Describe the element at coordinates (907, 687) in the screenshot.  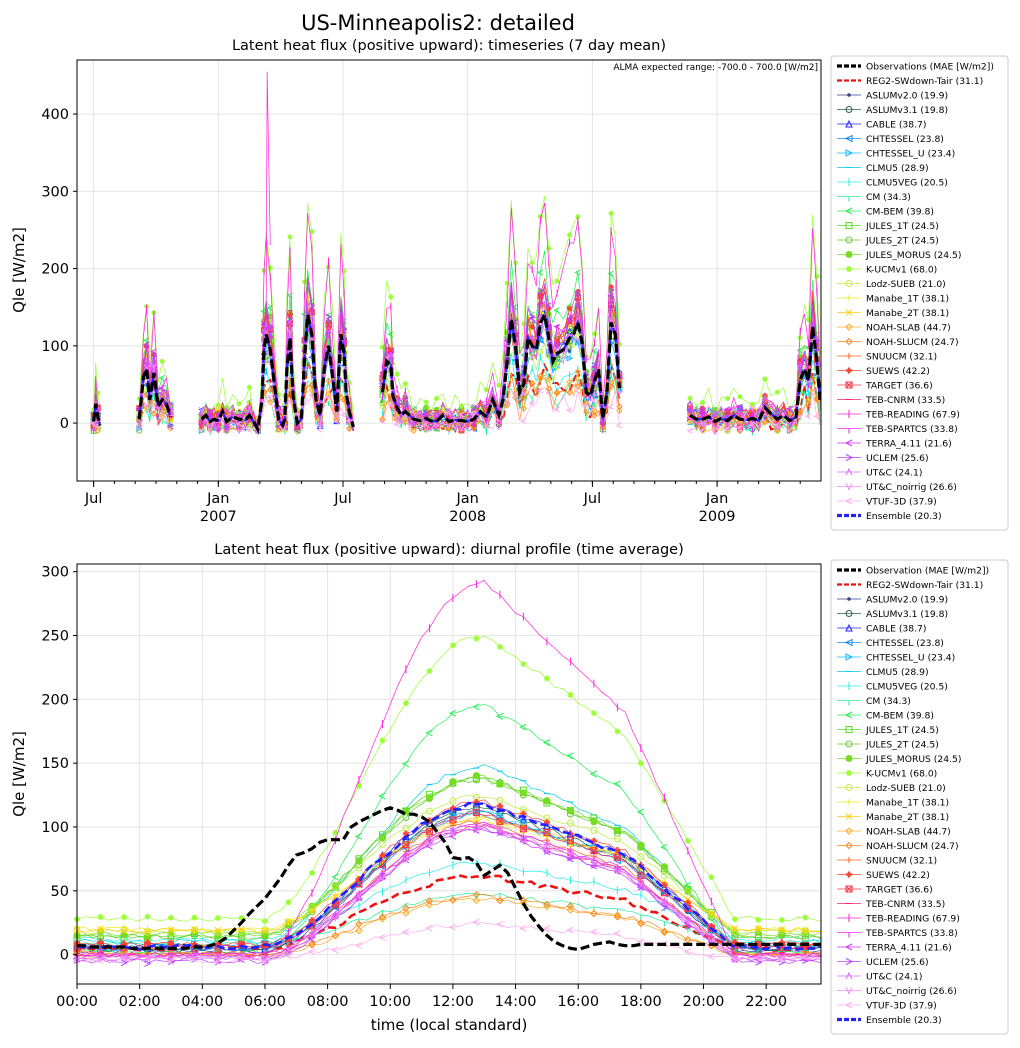
I see `legend-label: CLMU5VEG (20.5)` at that location.